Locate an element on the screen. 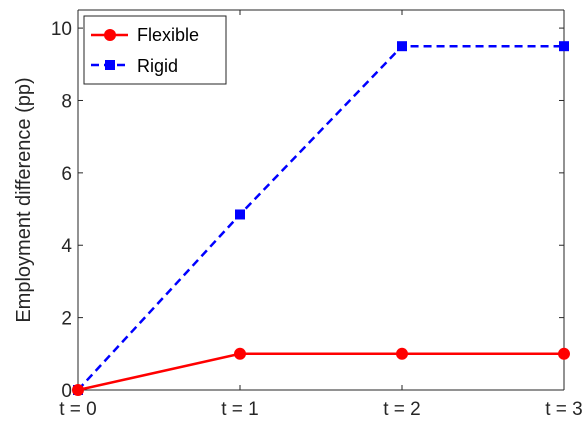  x-tick-label: t = 3 is located at coordinates (564, 409).